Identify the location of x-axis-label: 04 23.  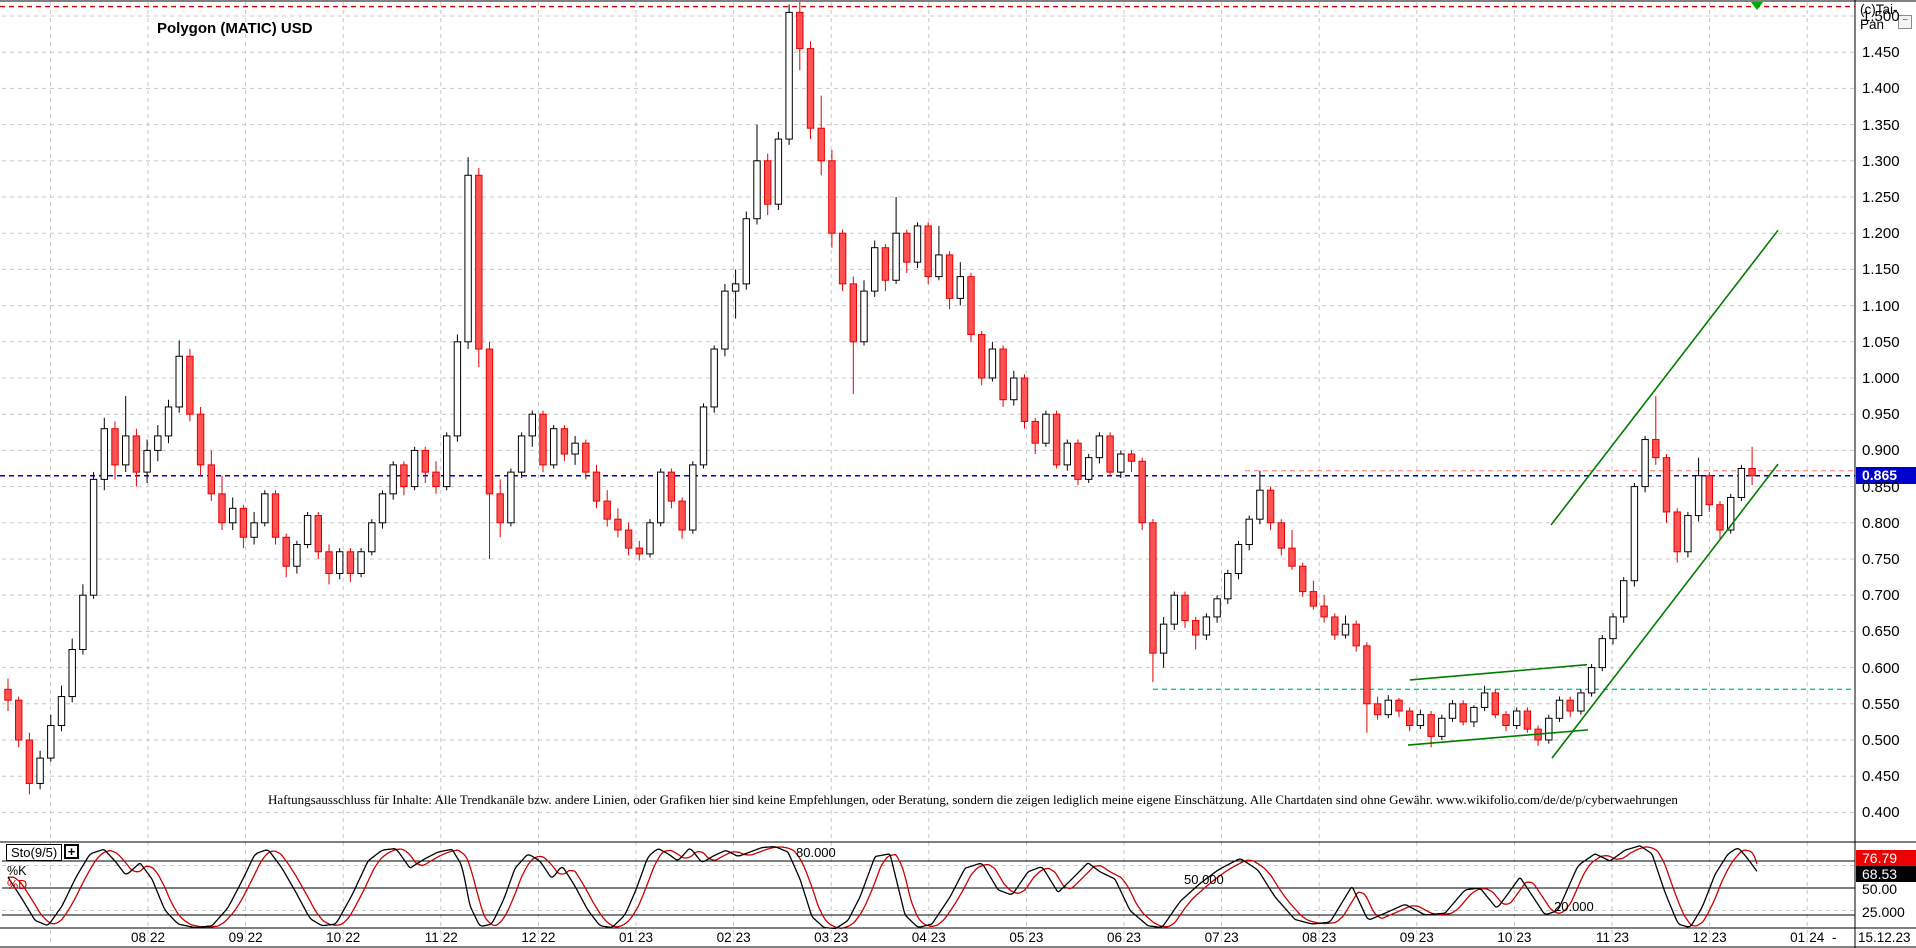
(928, 937).